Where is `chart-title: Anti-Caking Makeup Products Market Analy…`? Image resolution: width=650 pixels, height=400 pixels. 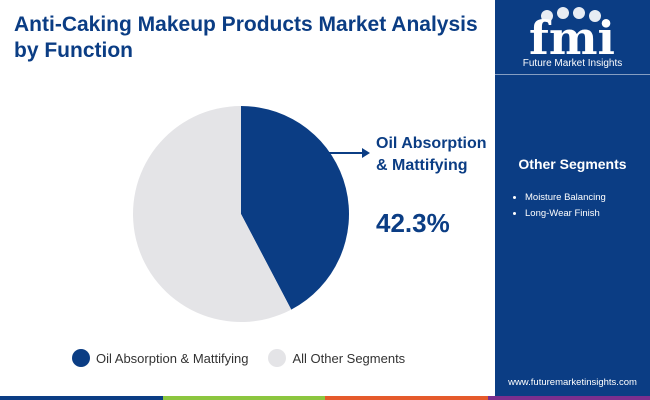
chart-title: Anti-Caking Makeup Products Market Analy… is located at coordinates (246, 37).